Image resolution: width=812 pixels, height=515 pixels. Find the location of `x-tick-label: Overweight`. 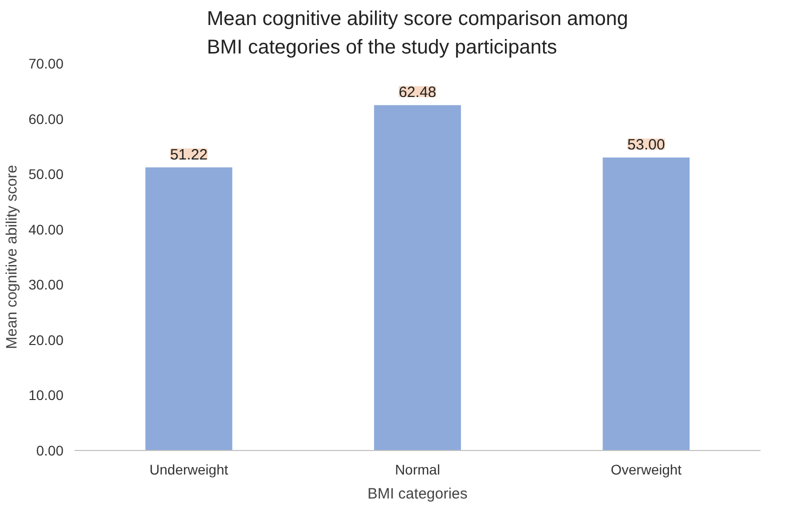

x-tick-label: Overweight is located at coordinates (646, 470).